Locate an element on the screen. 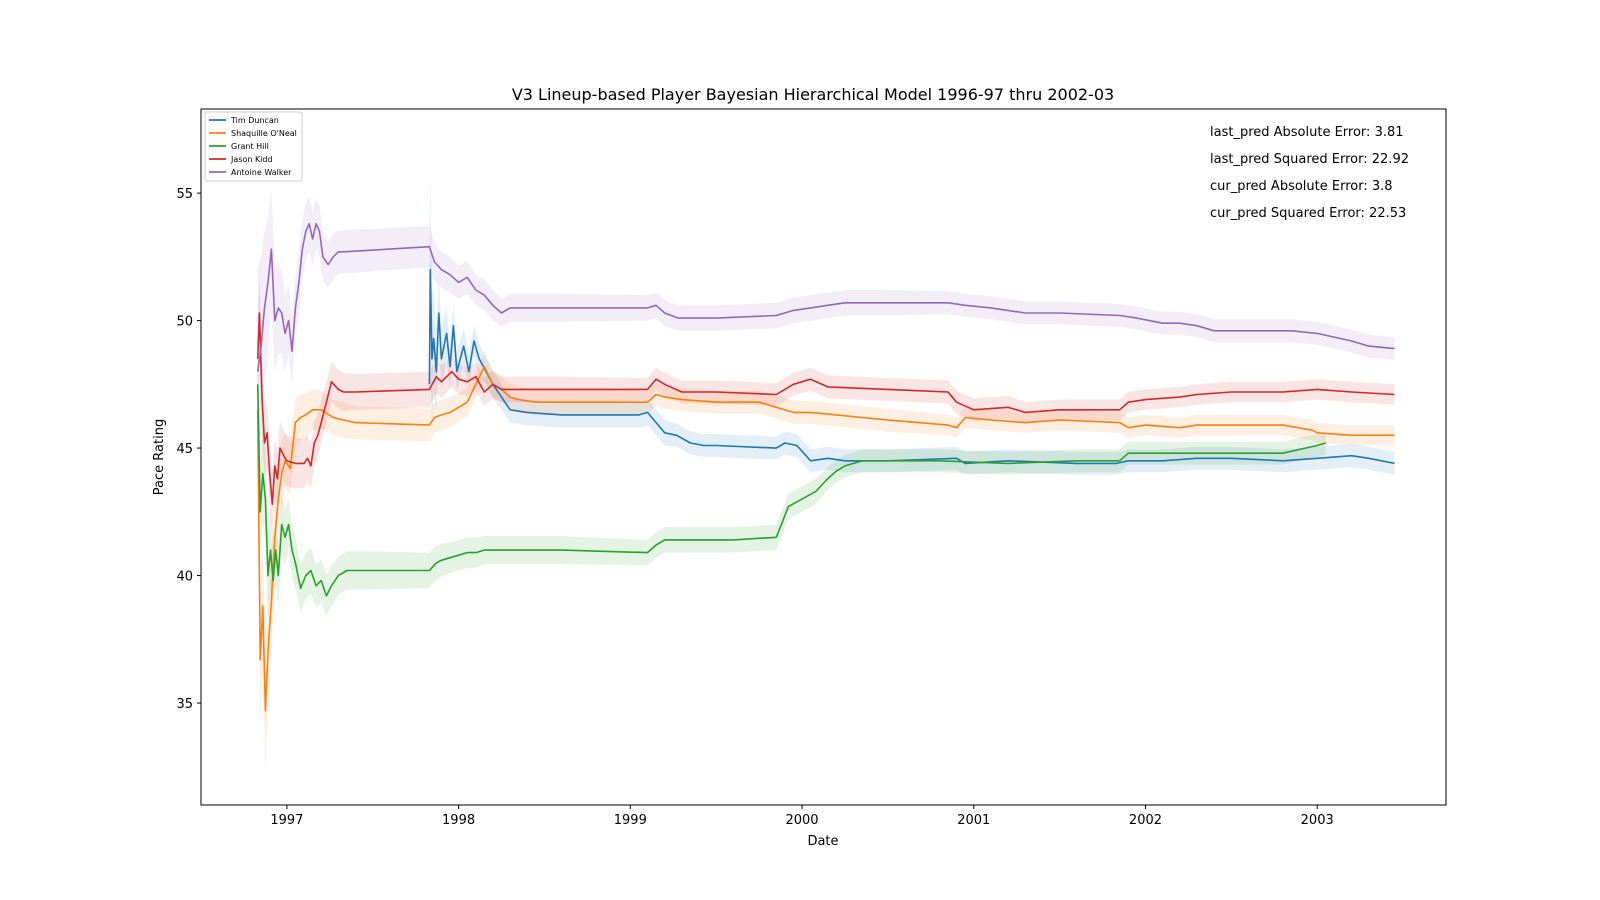  y-tick-label-45: 45 is located at coordinates (184, 449).